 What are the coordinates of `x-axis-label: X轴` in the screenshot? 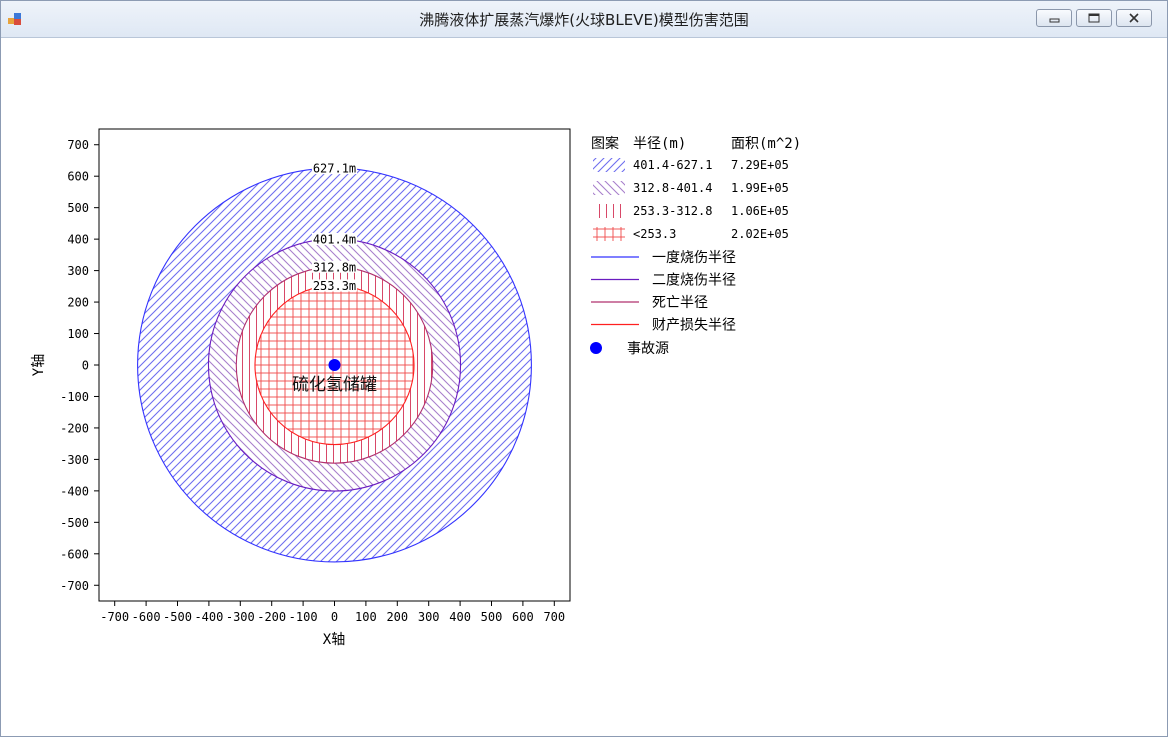 It's located at (334, 640).